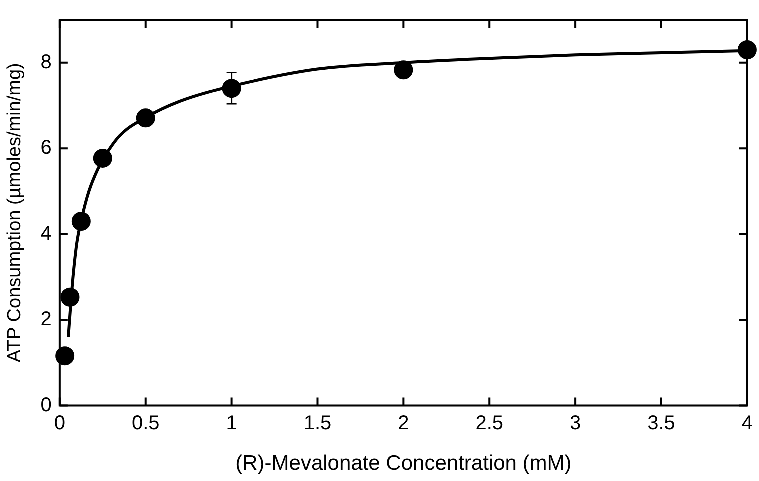 Image resolution: width=759 pixels, height=481 pixels. What do you see at coordinates (747, 423) in the screenshot?
I see `x-tick-label: 4` at bounding box center [747, 423].